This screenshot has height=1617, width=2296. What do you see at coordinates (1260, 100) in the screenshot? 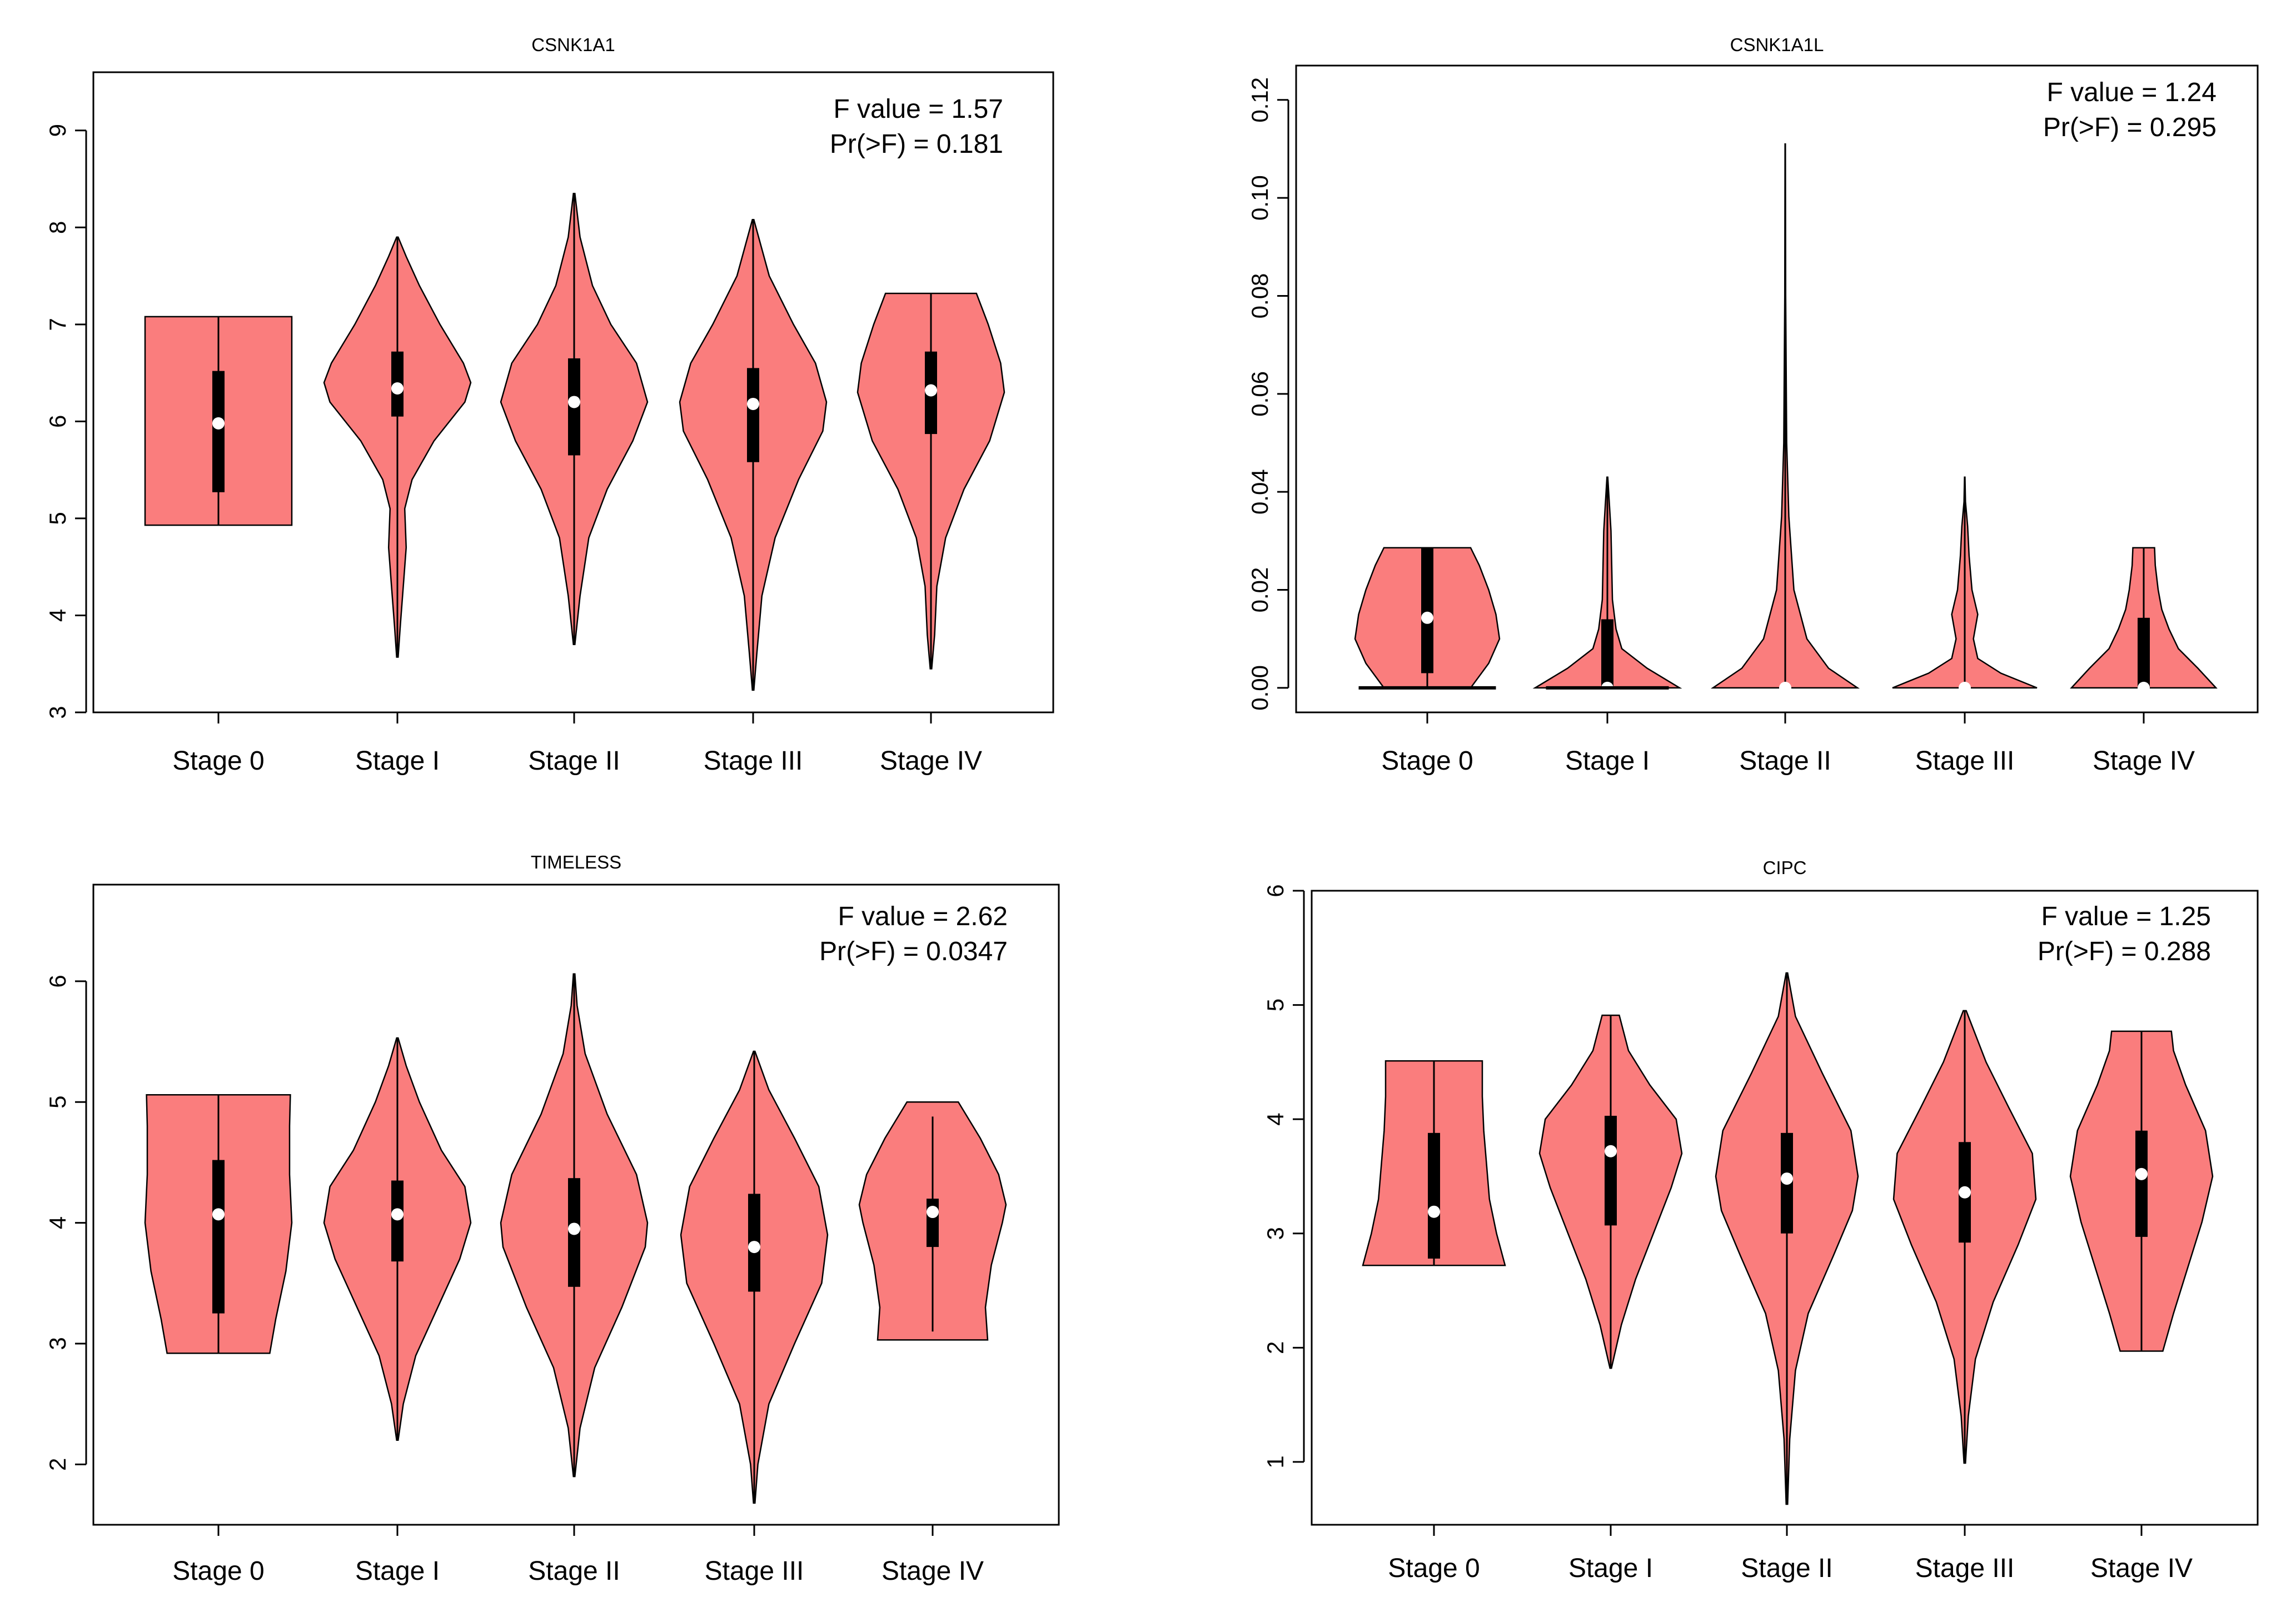
I see `y-tick-label: 0.12` at bounding box center [1260, 100].